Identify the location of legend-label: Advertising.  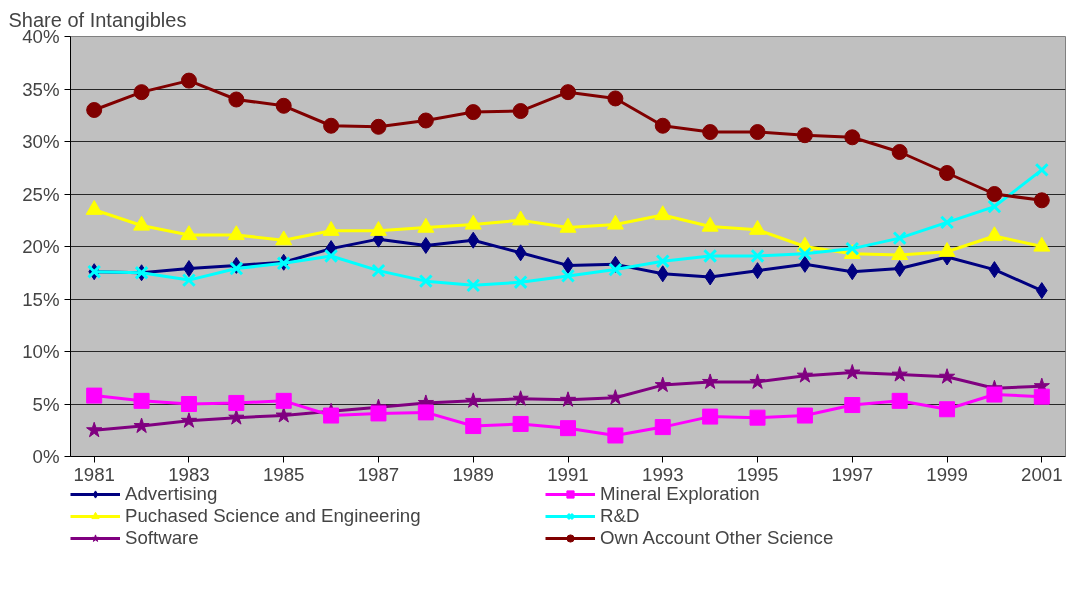
(172, 494).